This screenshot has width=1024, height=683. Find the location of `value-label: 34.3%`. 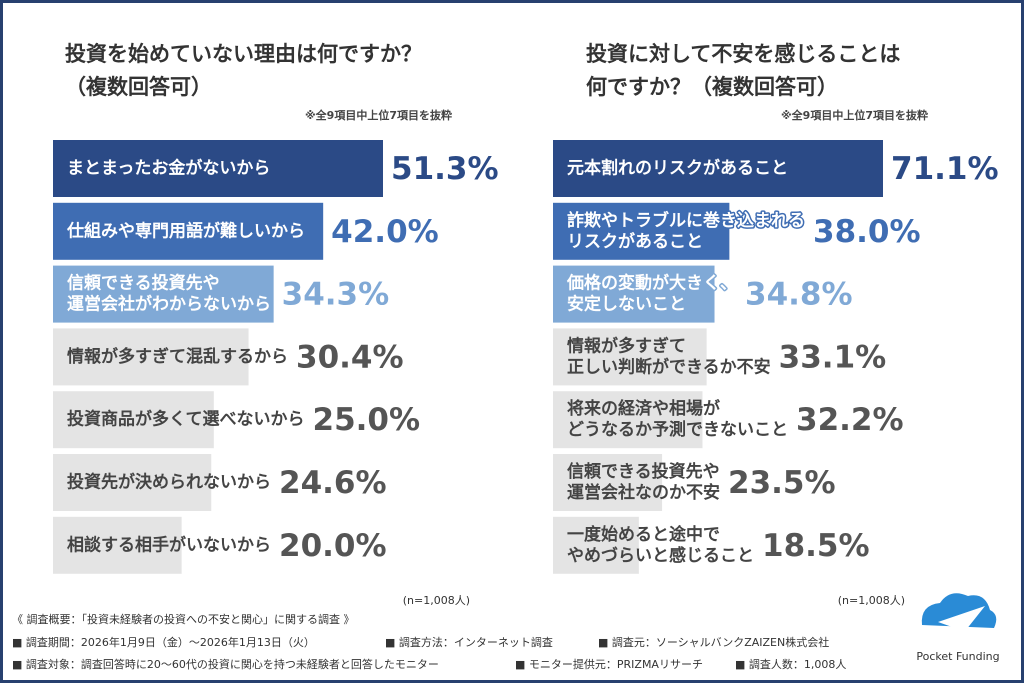

value-label: 34.3% is located at coordinates (336, 295).